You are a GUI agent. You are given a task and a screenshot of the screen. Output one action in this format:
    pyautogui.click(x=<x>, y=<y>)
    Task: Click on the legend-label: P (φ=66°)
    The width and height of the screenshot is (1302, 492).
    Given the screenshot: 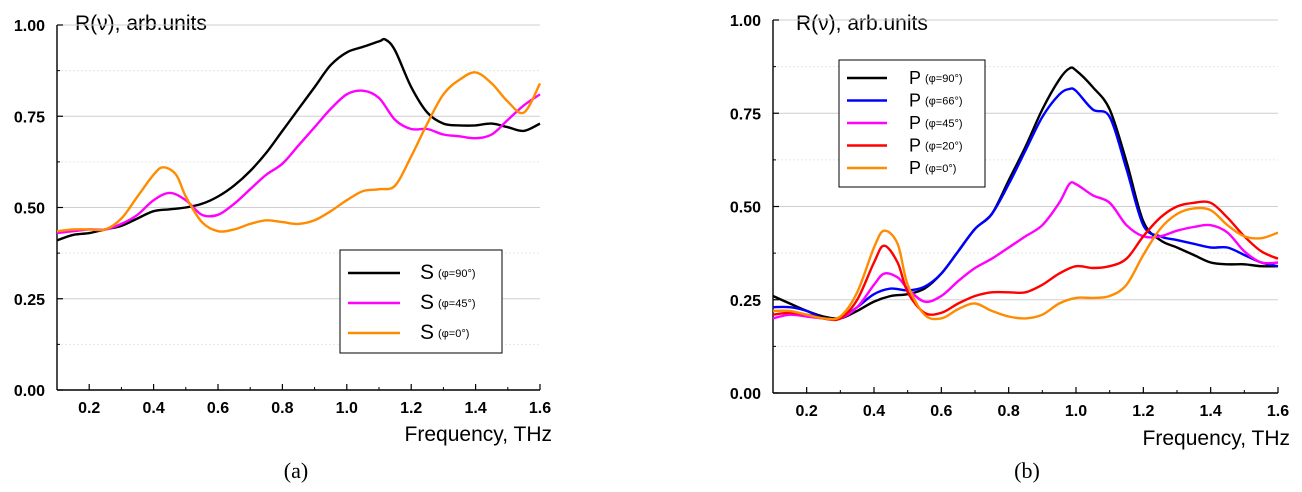 What is the action you would take?
    pyautogui.click(x=936, y=101)
    